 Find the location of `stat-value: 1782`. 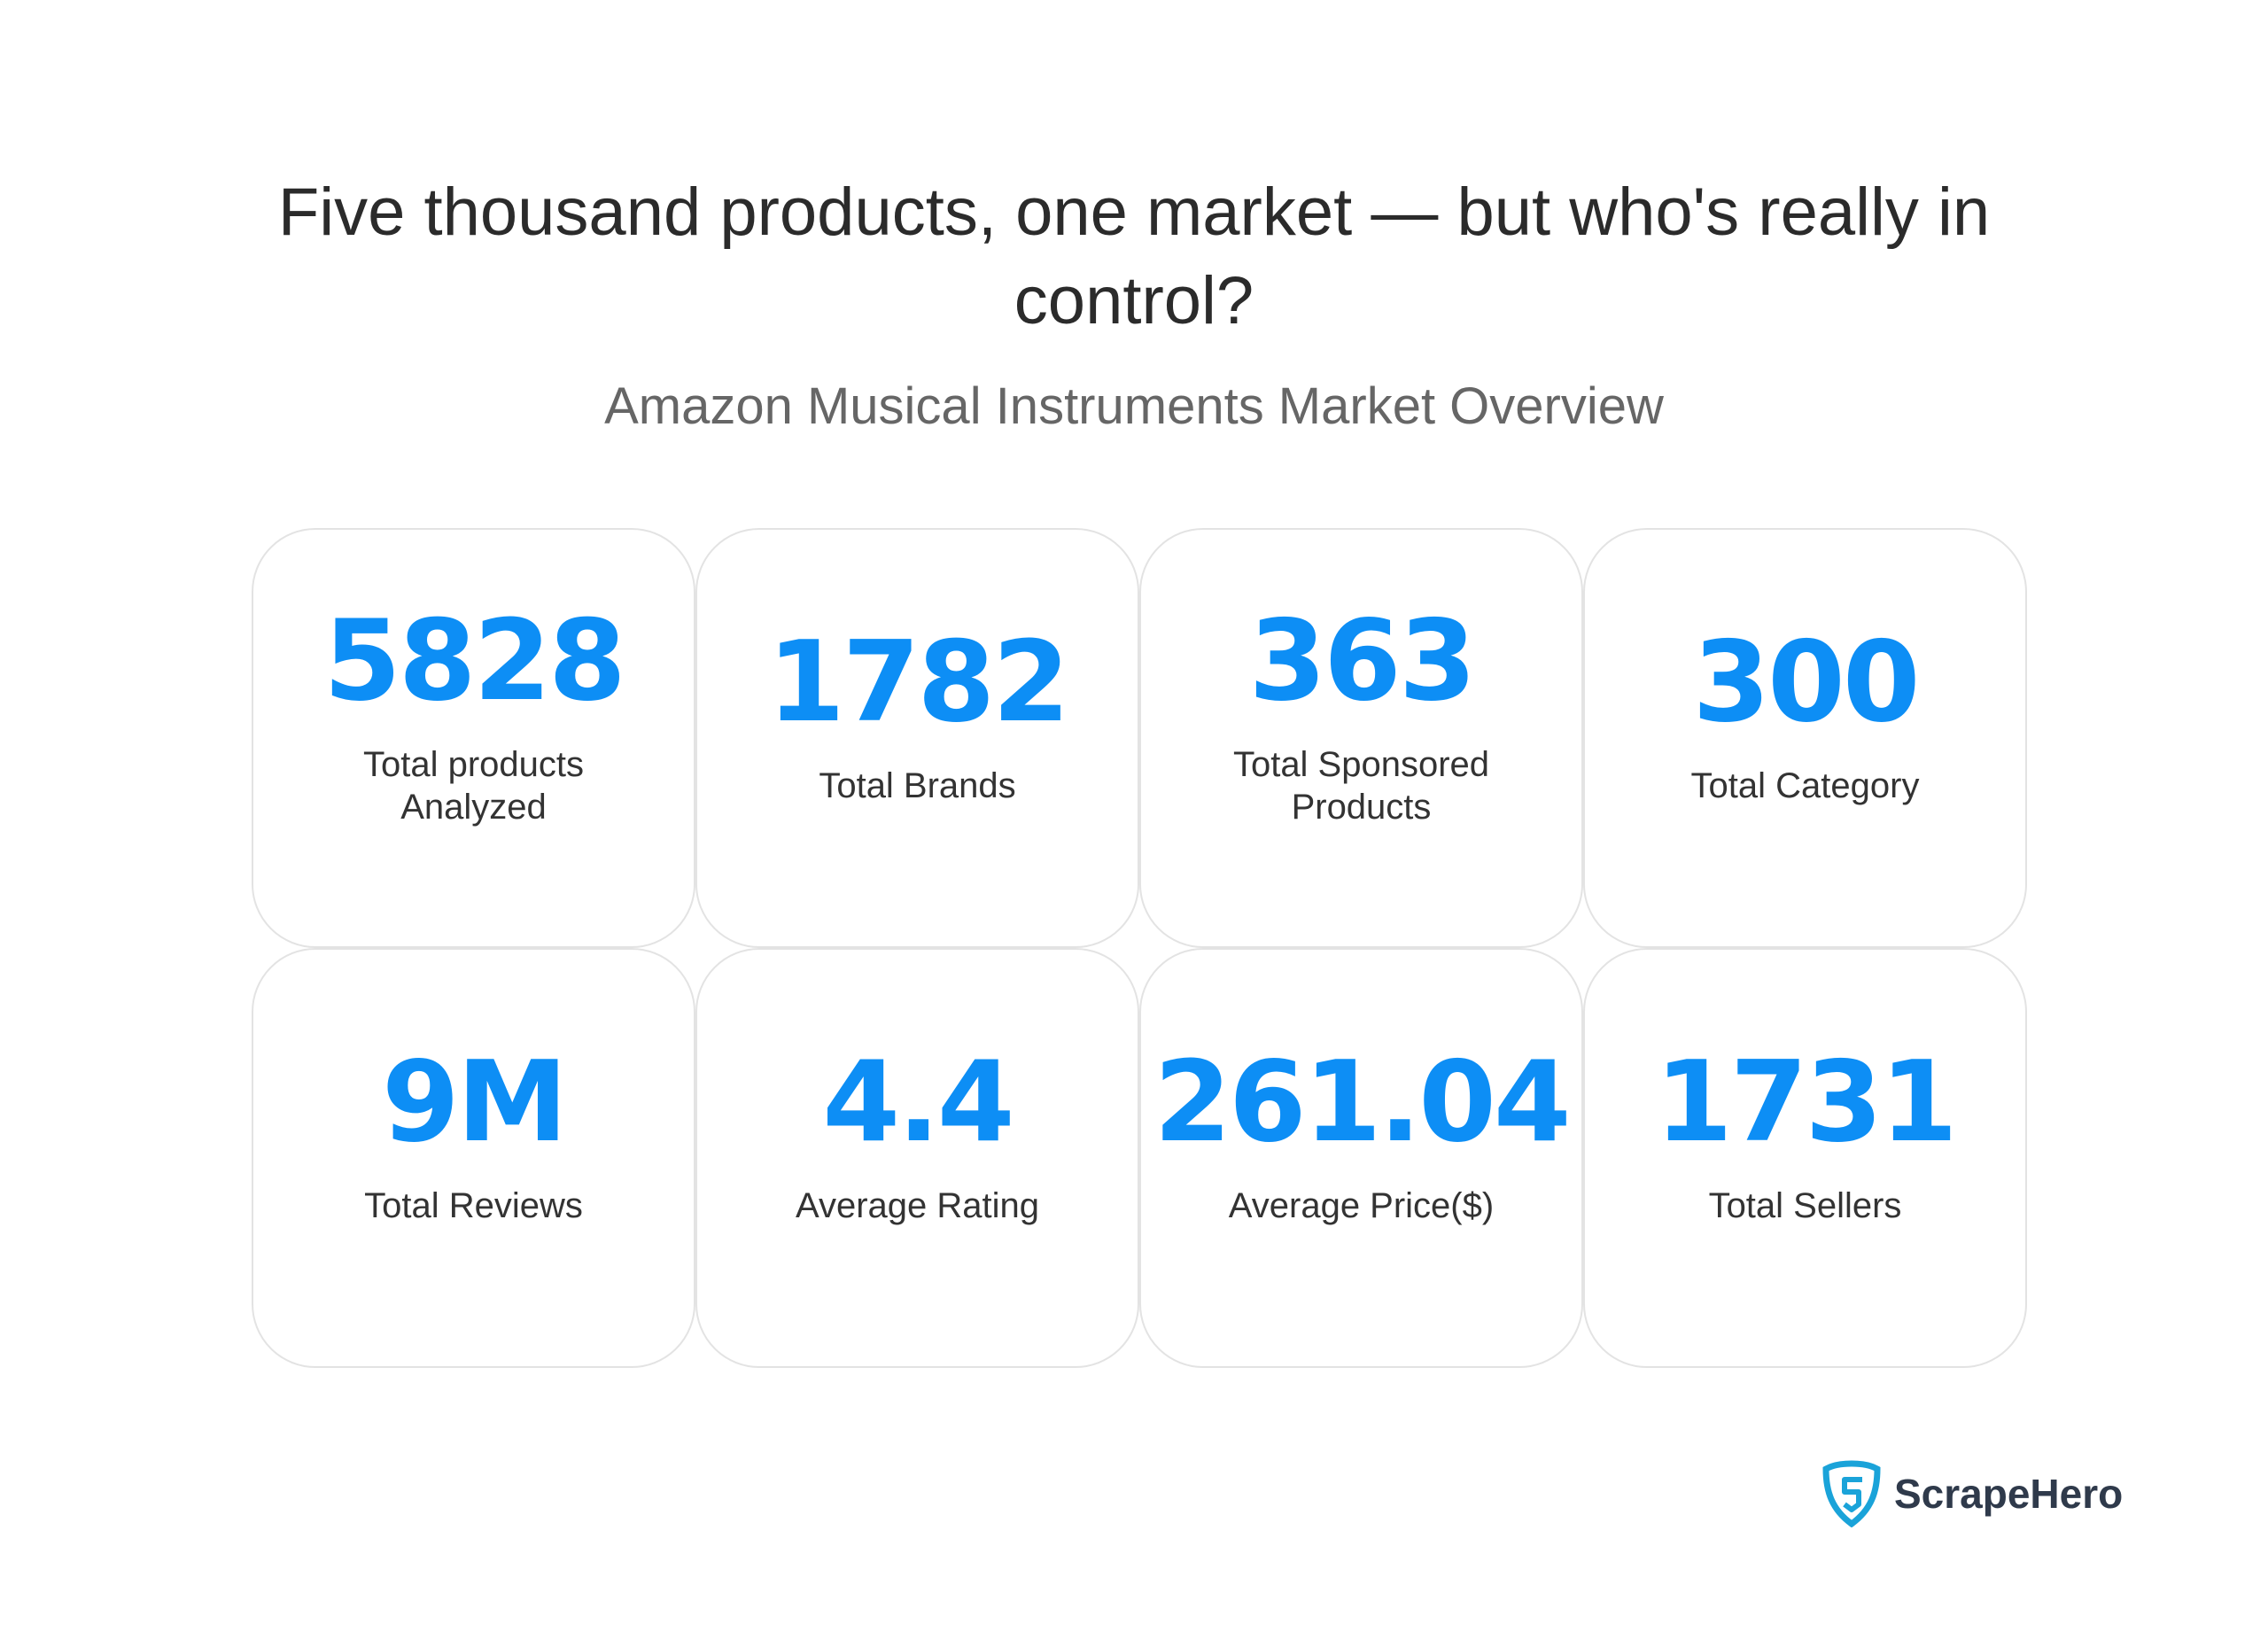

stat-value: 1782 is located at coordinates (918, 682).